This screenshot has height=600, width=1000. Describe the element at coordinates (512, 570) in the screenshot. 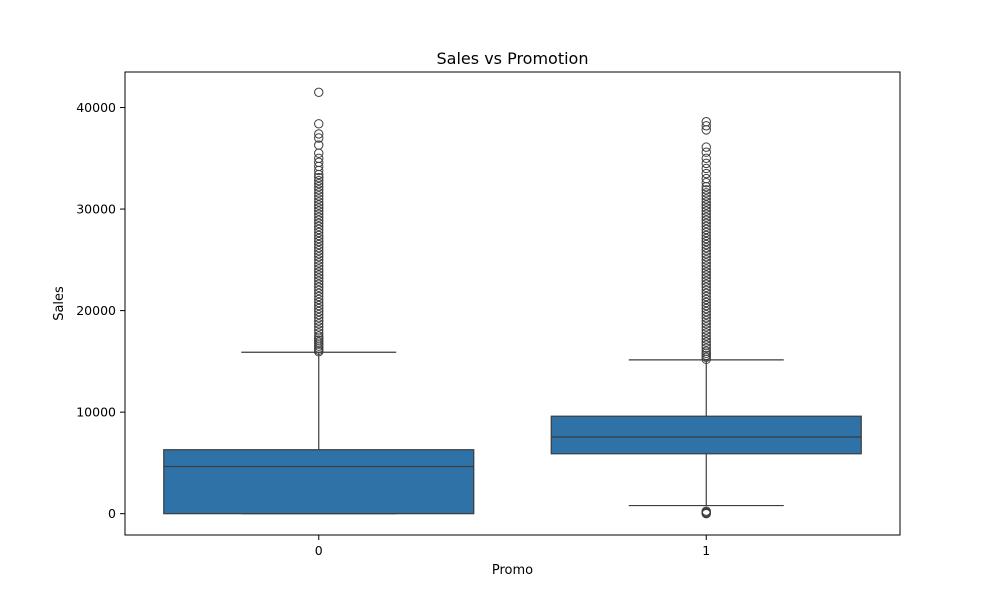

I see `x-axis-label: Promo` at that location.